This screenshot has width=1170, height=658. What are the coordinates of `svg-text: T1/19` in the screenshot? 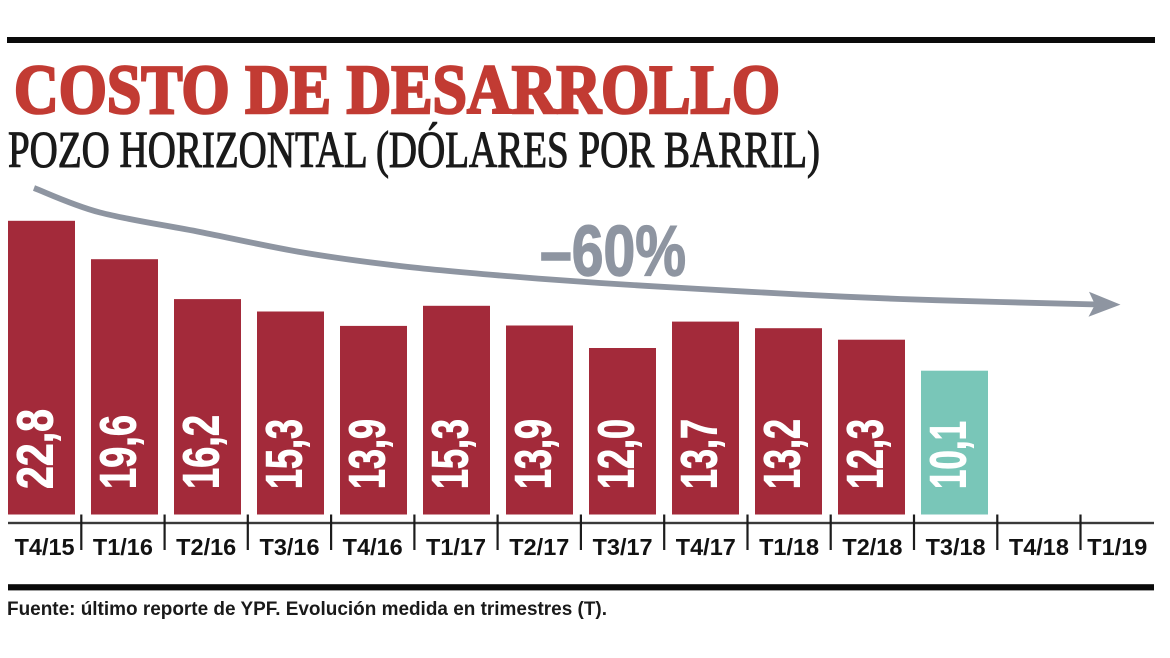 It's located at (1117, 547).